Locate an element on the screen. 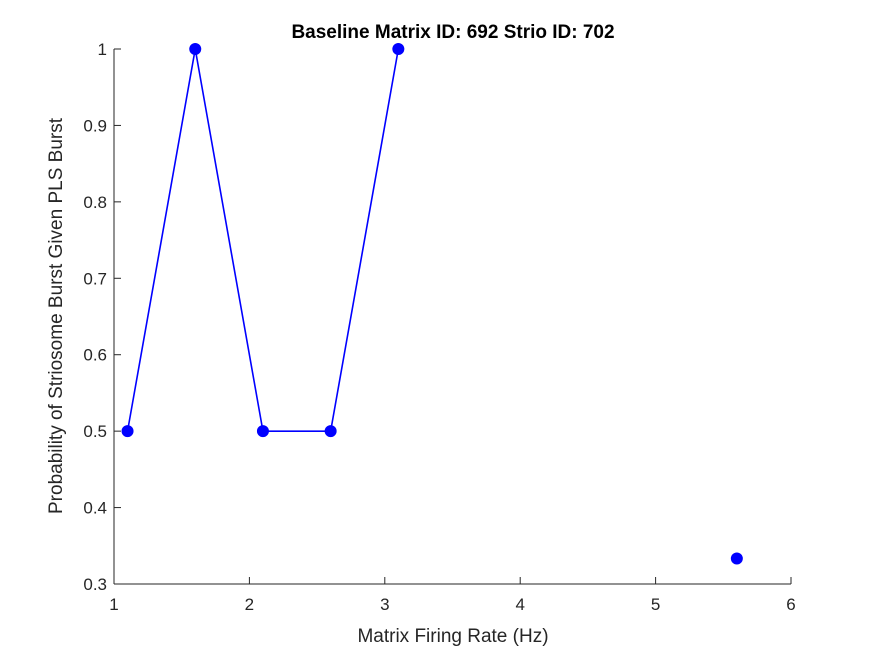 Image resolution: width=875 pixels, height=656 pixels. y-tick-label: 1 is located at coordinates (102, 49).